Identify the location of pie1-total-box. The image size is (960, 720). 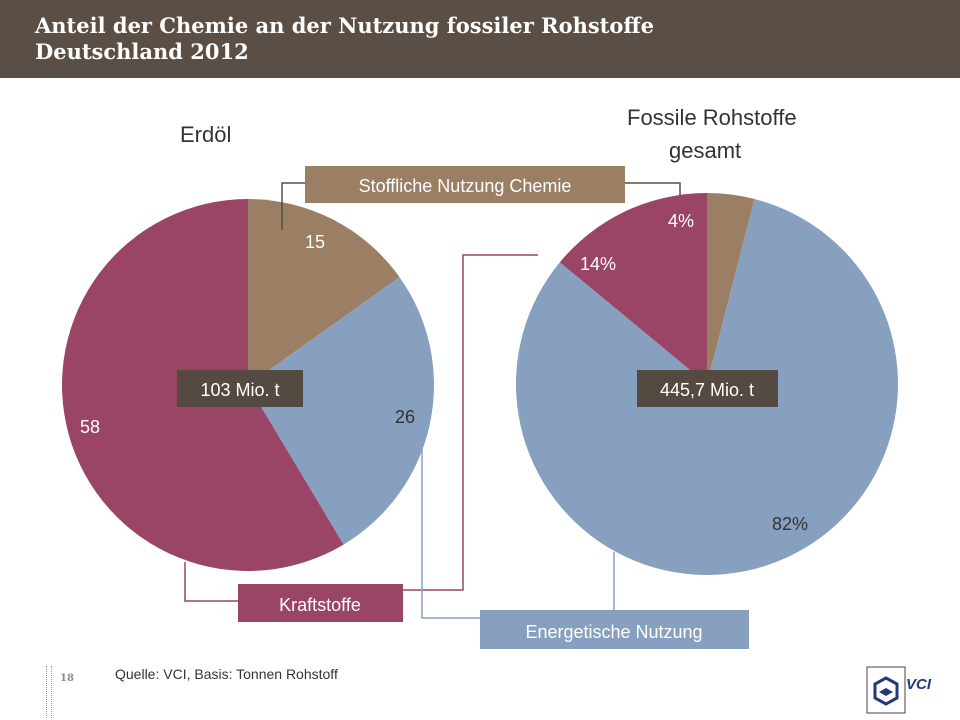
(240, 388).